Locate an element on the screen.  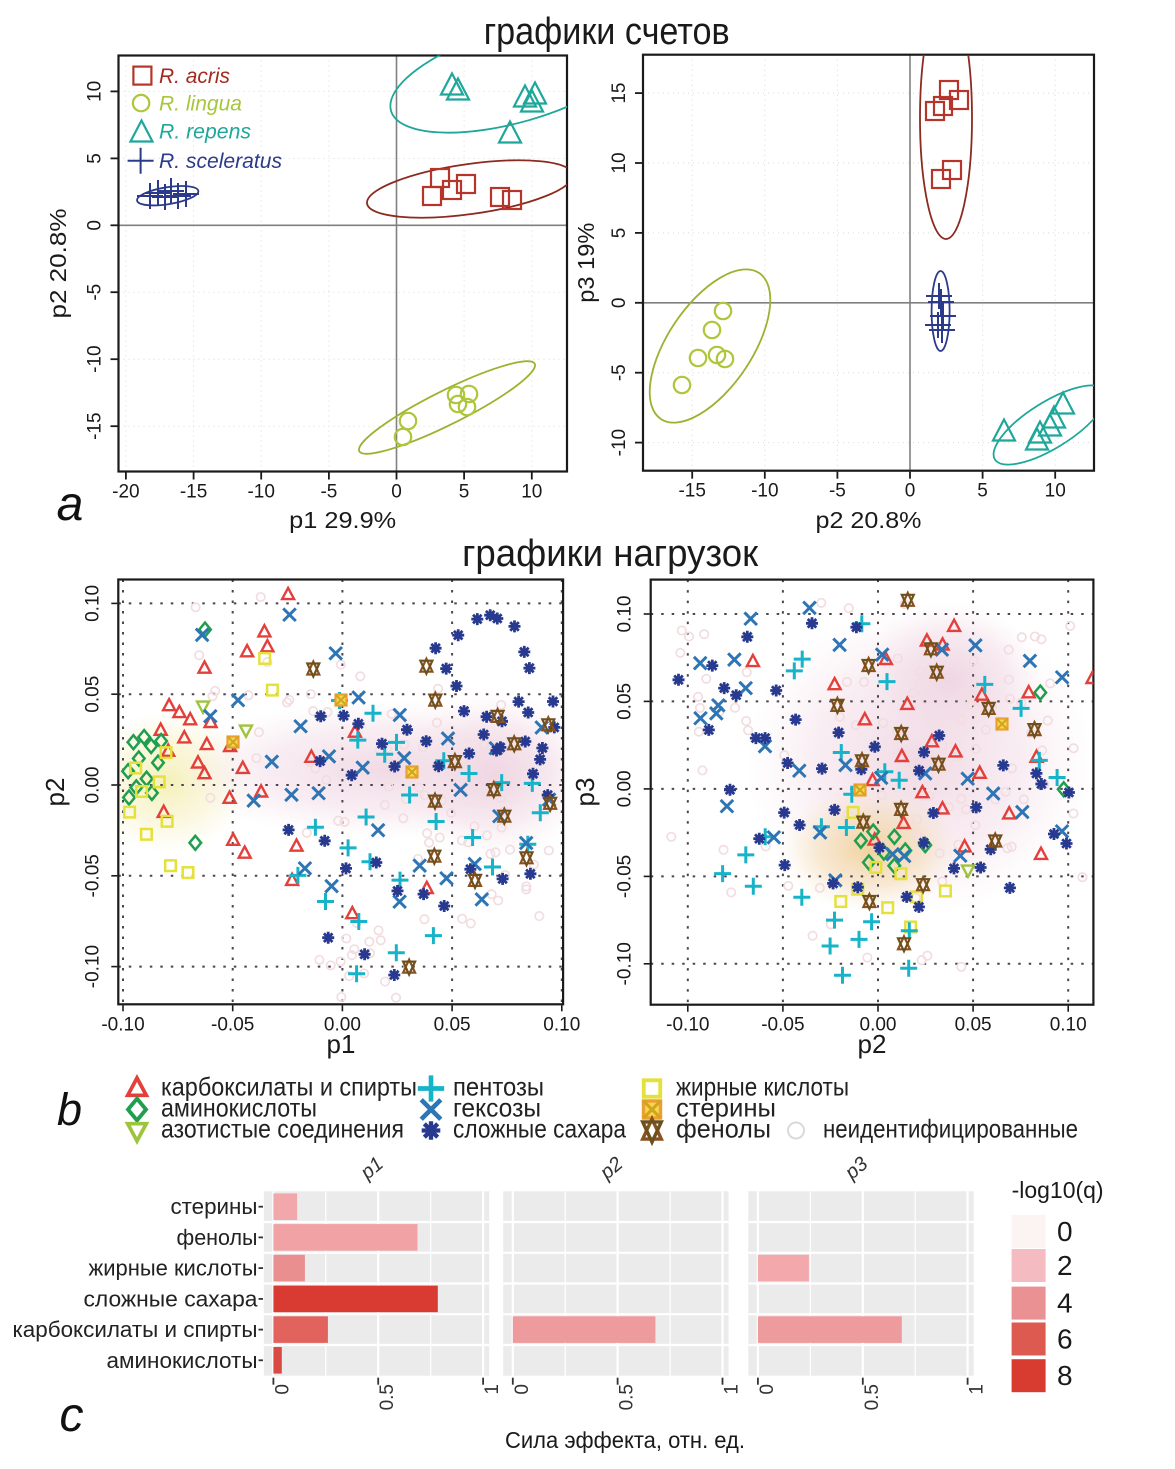
svg-text: p3 19% is located at coordinates (586, 263).